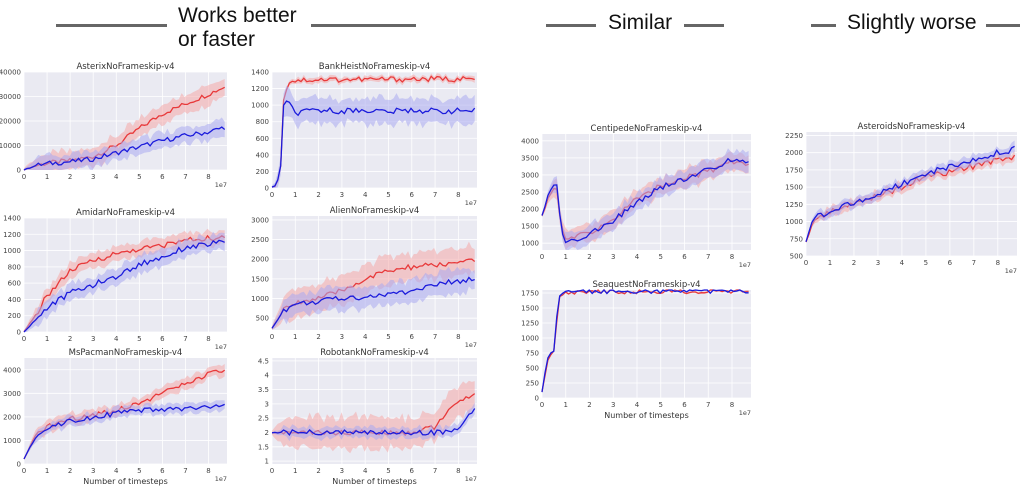 The width and height of the screenshot is (1024, 499). Describe the element at coordinates (912, 127) in the screenshot. I see `chart-title: AsteroidsNoFrameskip-v4` at that location.